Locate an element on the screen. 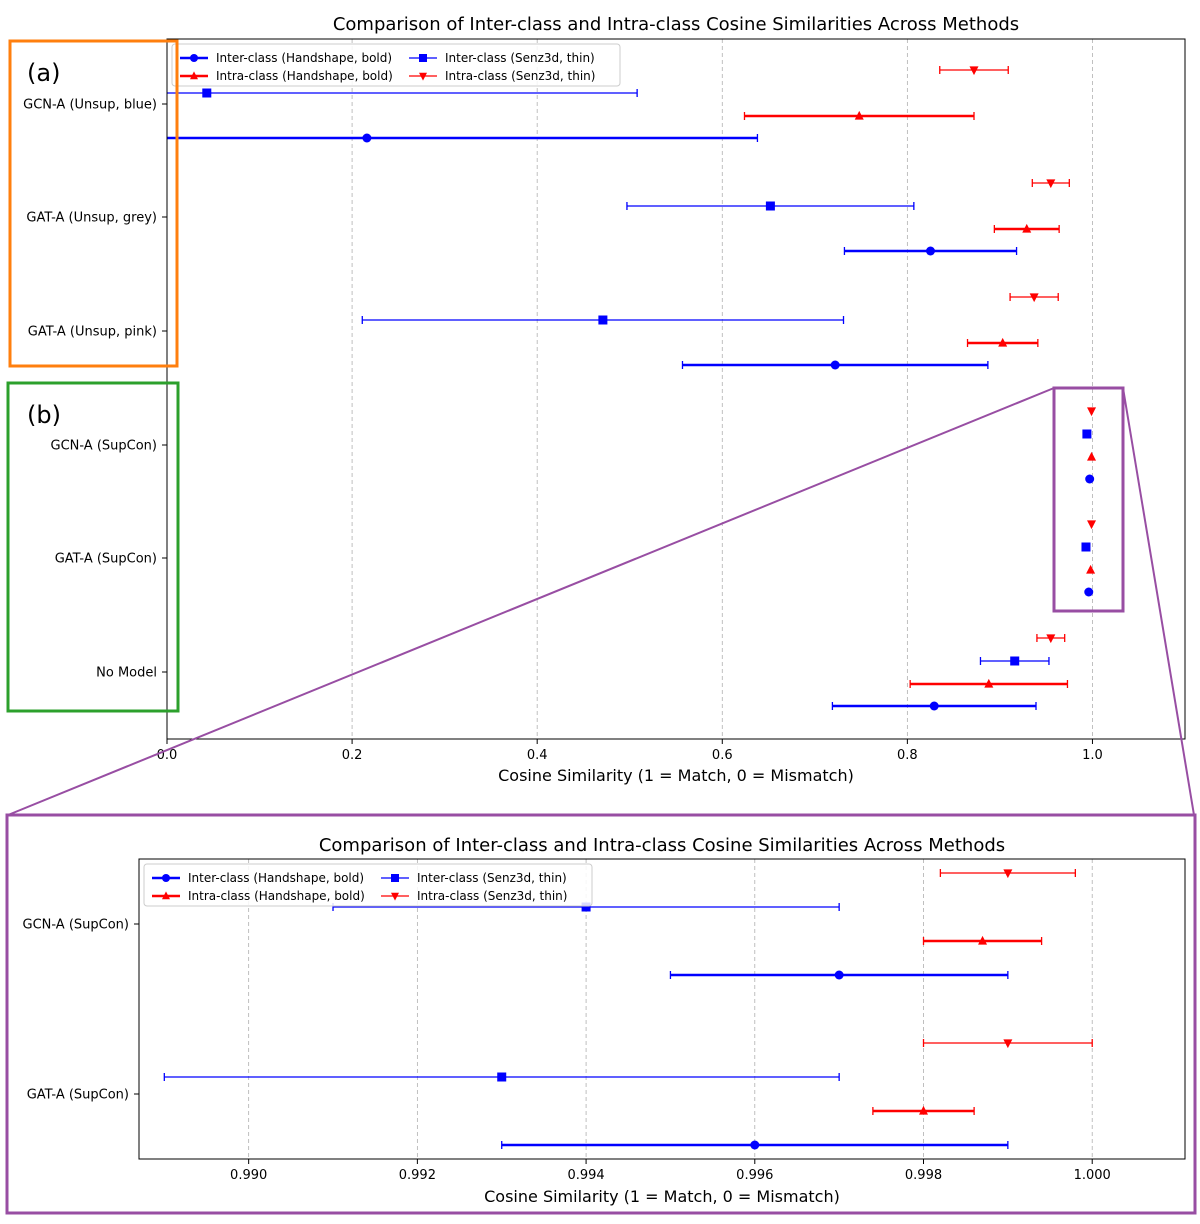 The height and width of the screenshot is (1224, 1200). x-tick-label: 1.0 is located at coordinates (1092, 755).